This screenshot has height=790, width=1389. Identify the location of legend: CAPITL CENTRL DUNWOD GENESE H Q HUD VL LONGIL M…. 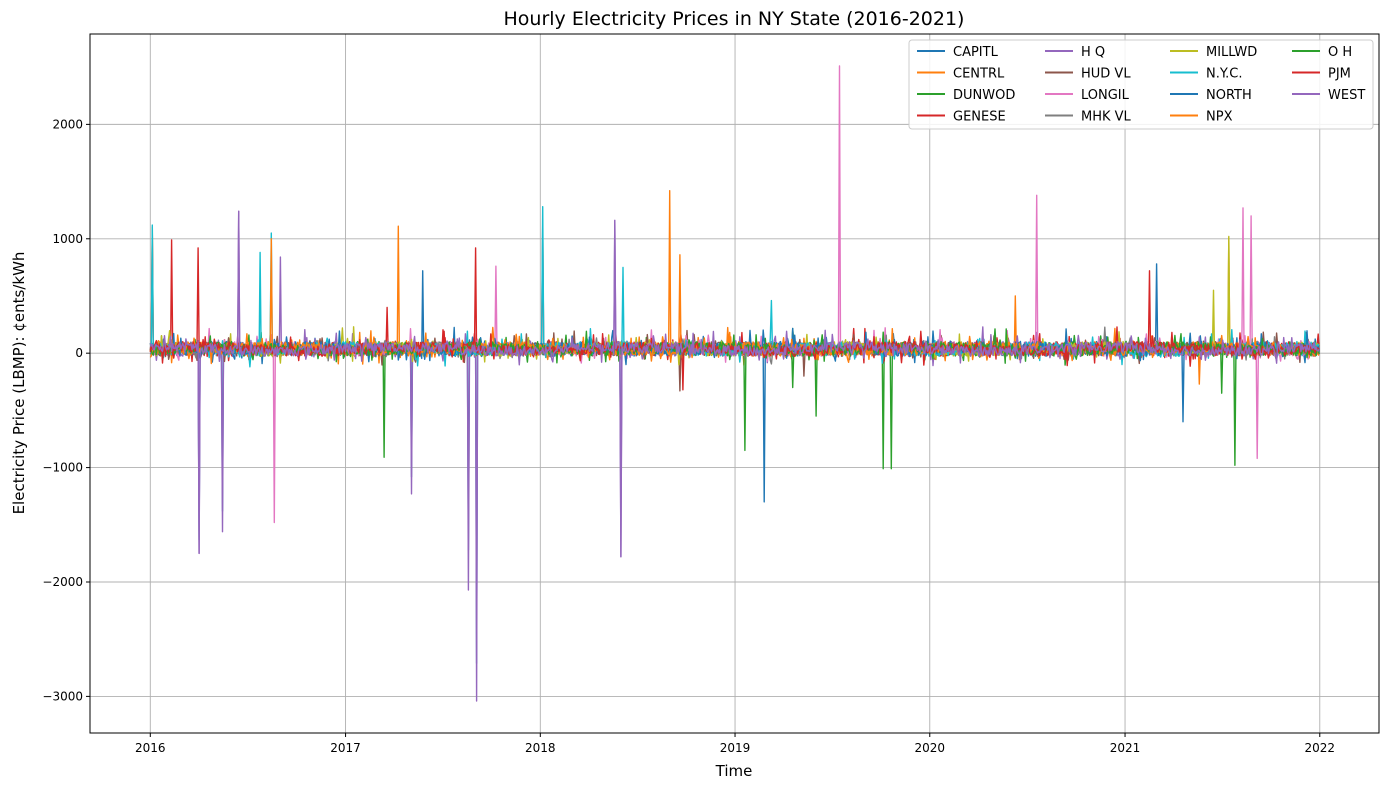
(1141, 84).